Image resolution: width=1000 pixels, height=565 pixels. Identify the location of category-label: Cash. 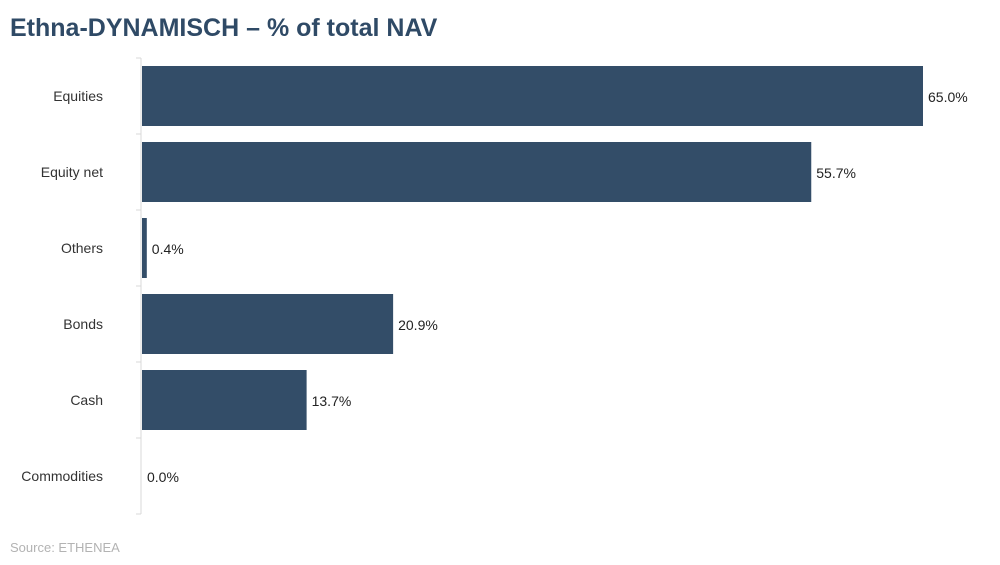
(86, 400).